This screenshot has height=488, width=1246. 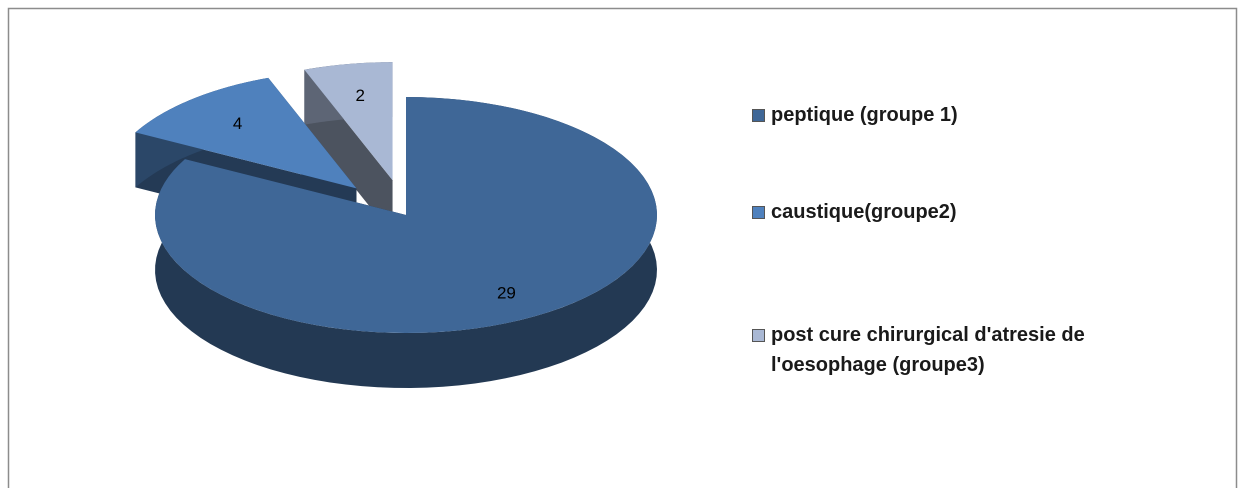 I want to click on data-label: 4, so click(x=237, y=123).